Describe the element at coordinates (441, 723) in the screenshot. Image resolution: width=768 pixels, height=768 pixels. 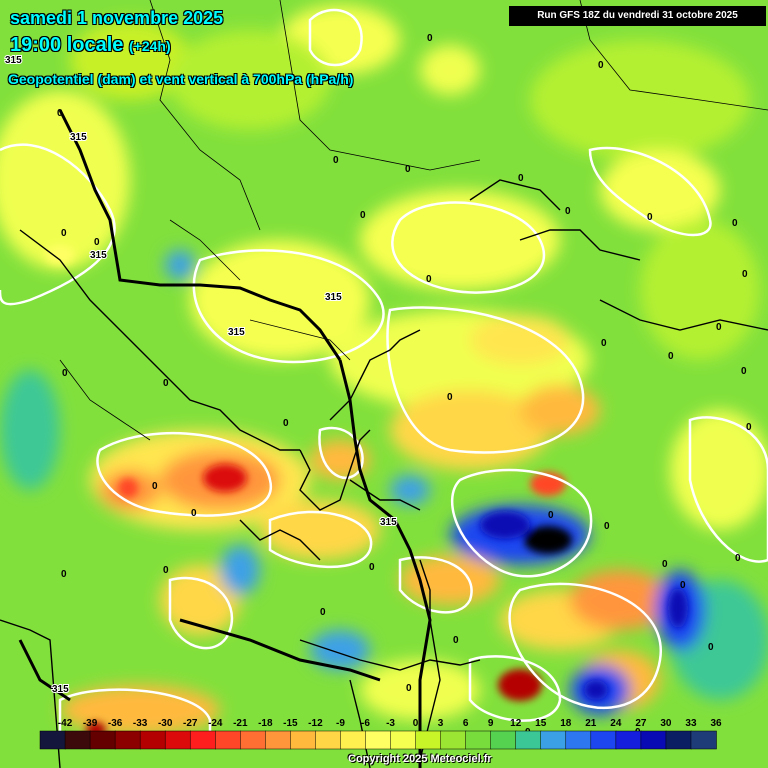
I see `legend-tick-label: 3` at that location.